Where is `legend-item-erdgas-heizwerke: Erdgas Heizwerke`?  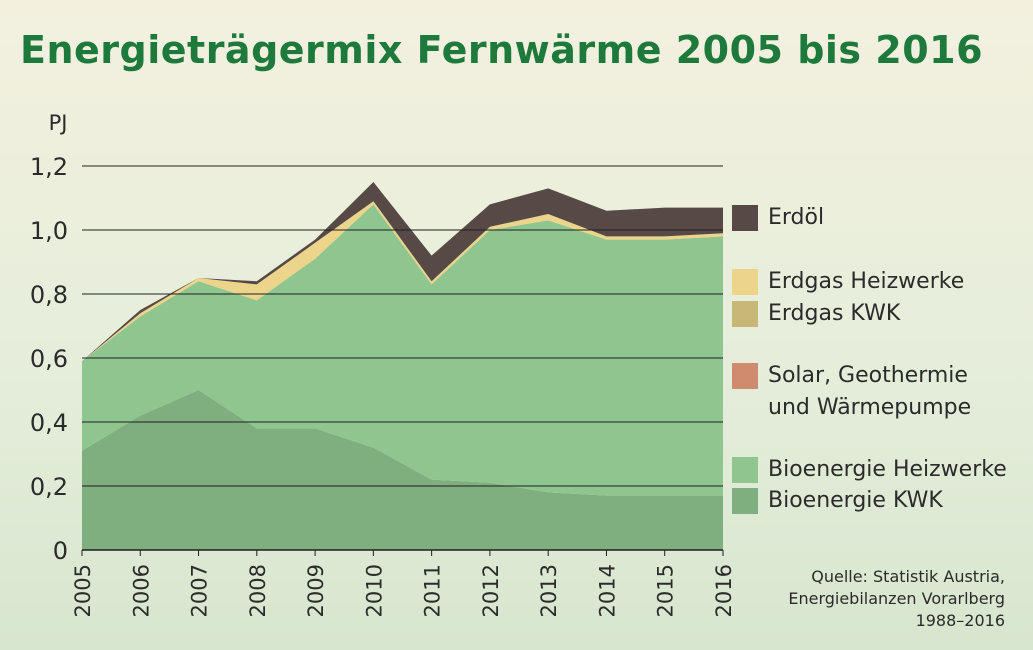
legend-item-erdgas-heizwerke: Erdgas Heizwerke is located at coordinates (848, 282).